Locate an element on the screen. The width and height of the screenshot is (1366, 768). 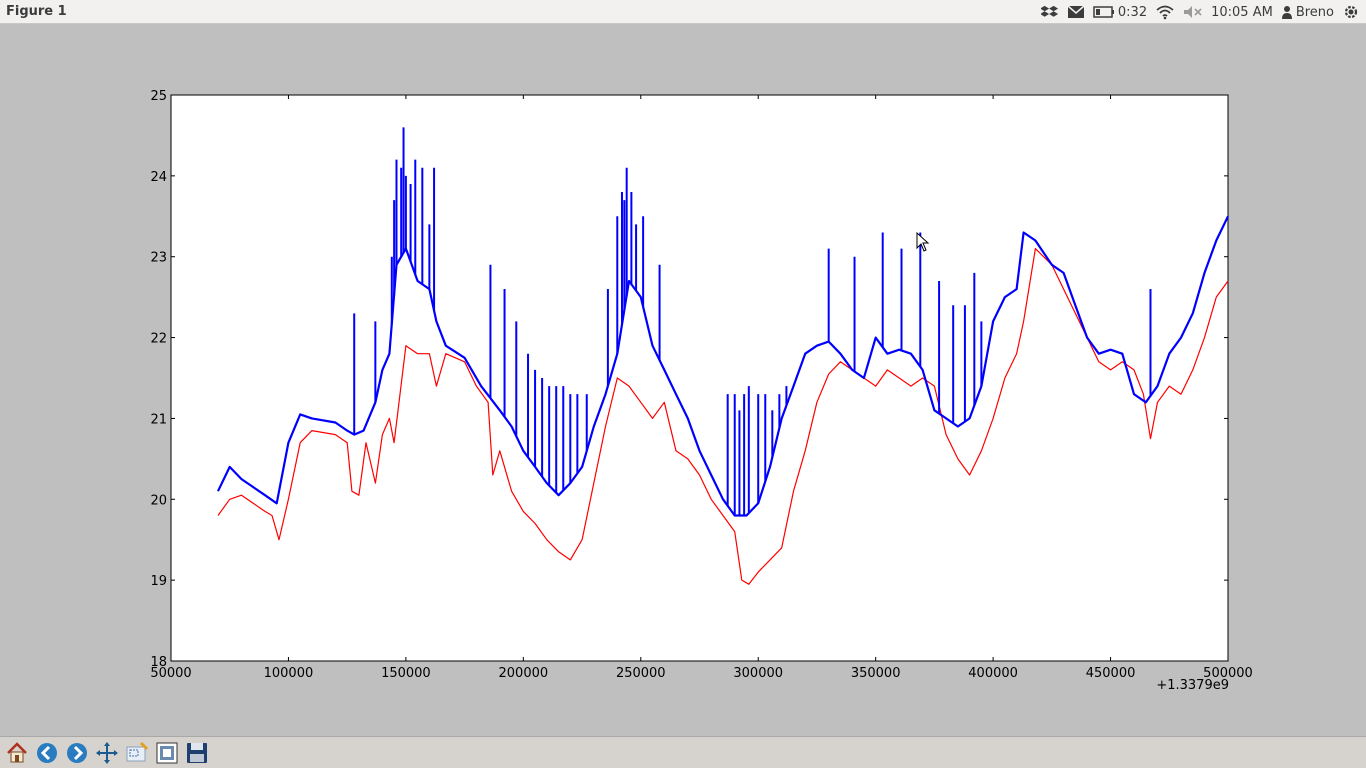
x-tick-label: 300000 is located at coordinates (758, 673).